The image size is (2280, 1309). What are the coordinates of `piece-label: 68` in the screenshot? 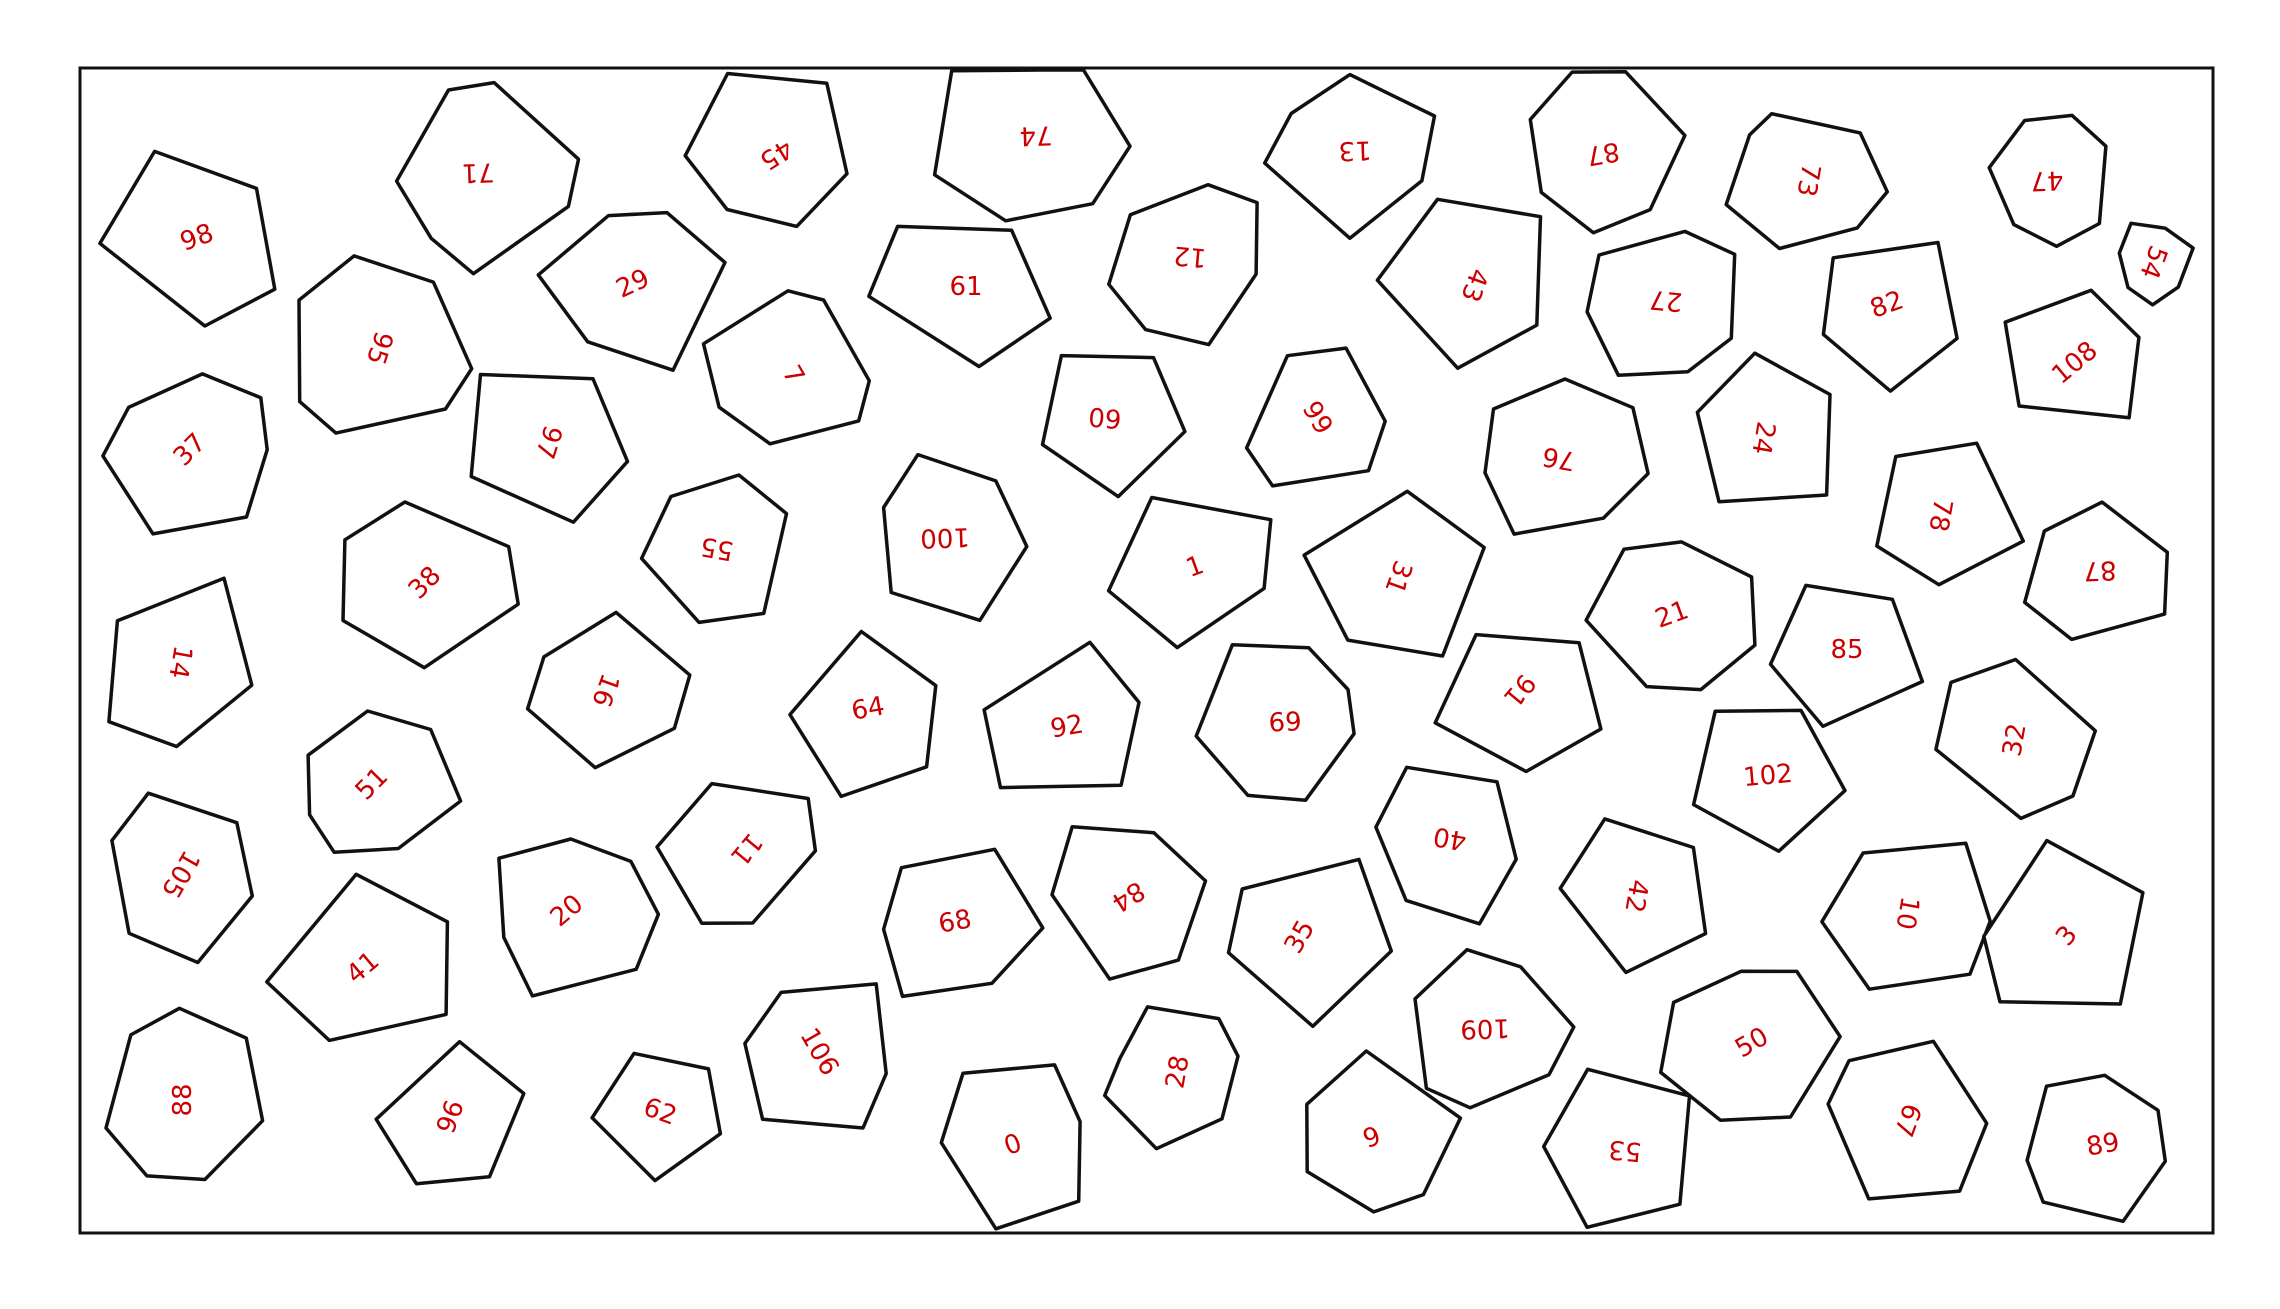 It's located at (955, 921).